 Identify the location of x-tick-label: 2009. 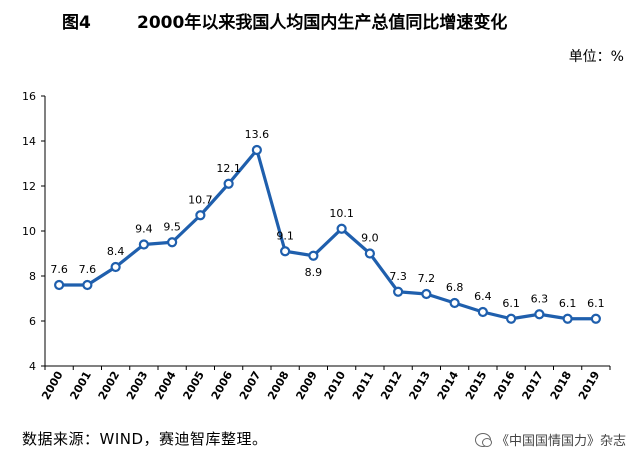
(306, 385).